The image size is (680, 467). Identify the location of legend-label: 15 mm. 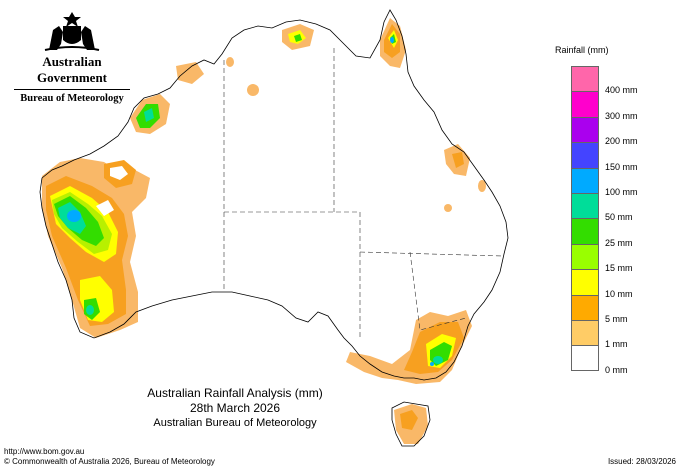
(619, 268).